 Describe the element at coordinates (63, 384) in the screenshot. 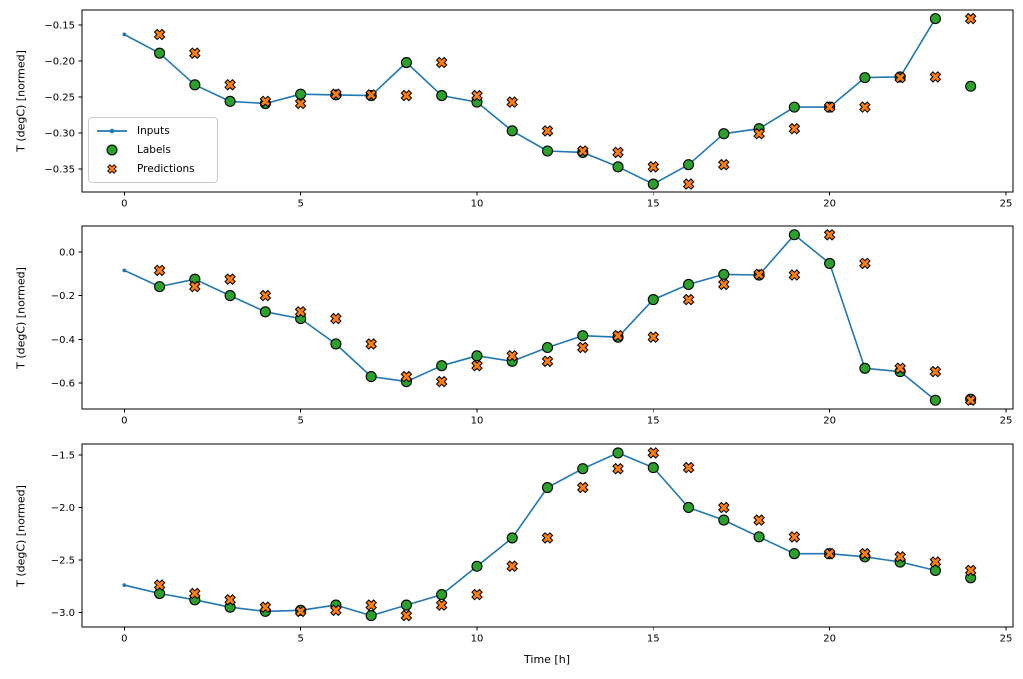

I see `y-tick-label: −0.6` at that location.